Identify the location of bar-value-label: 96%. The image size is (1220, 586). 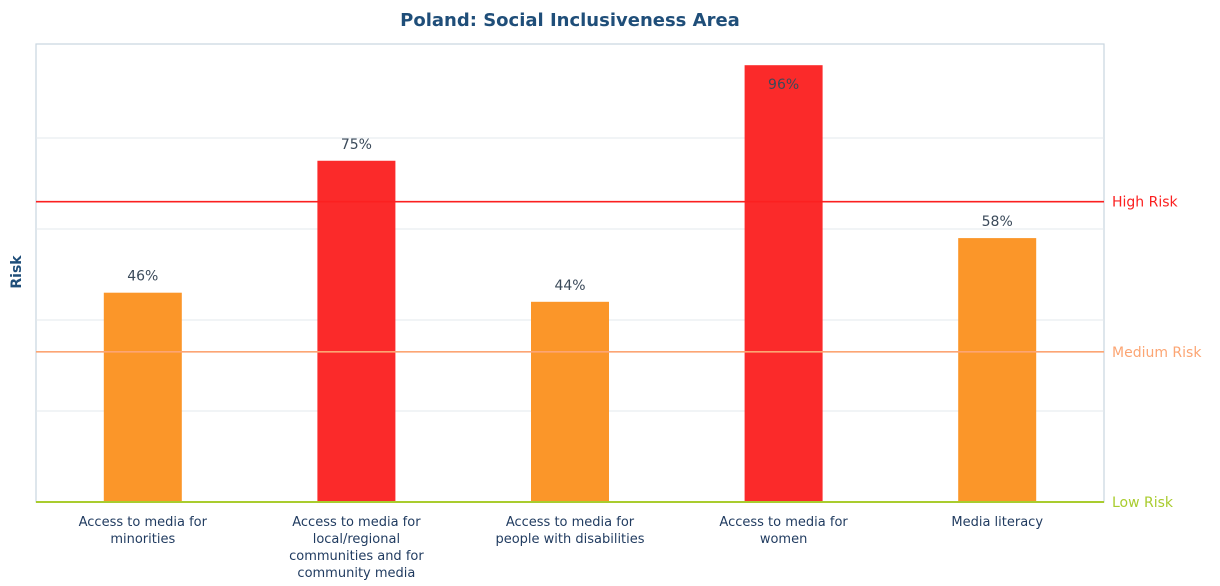
(783, 85).